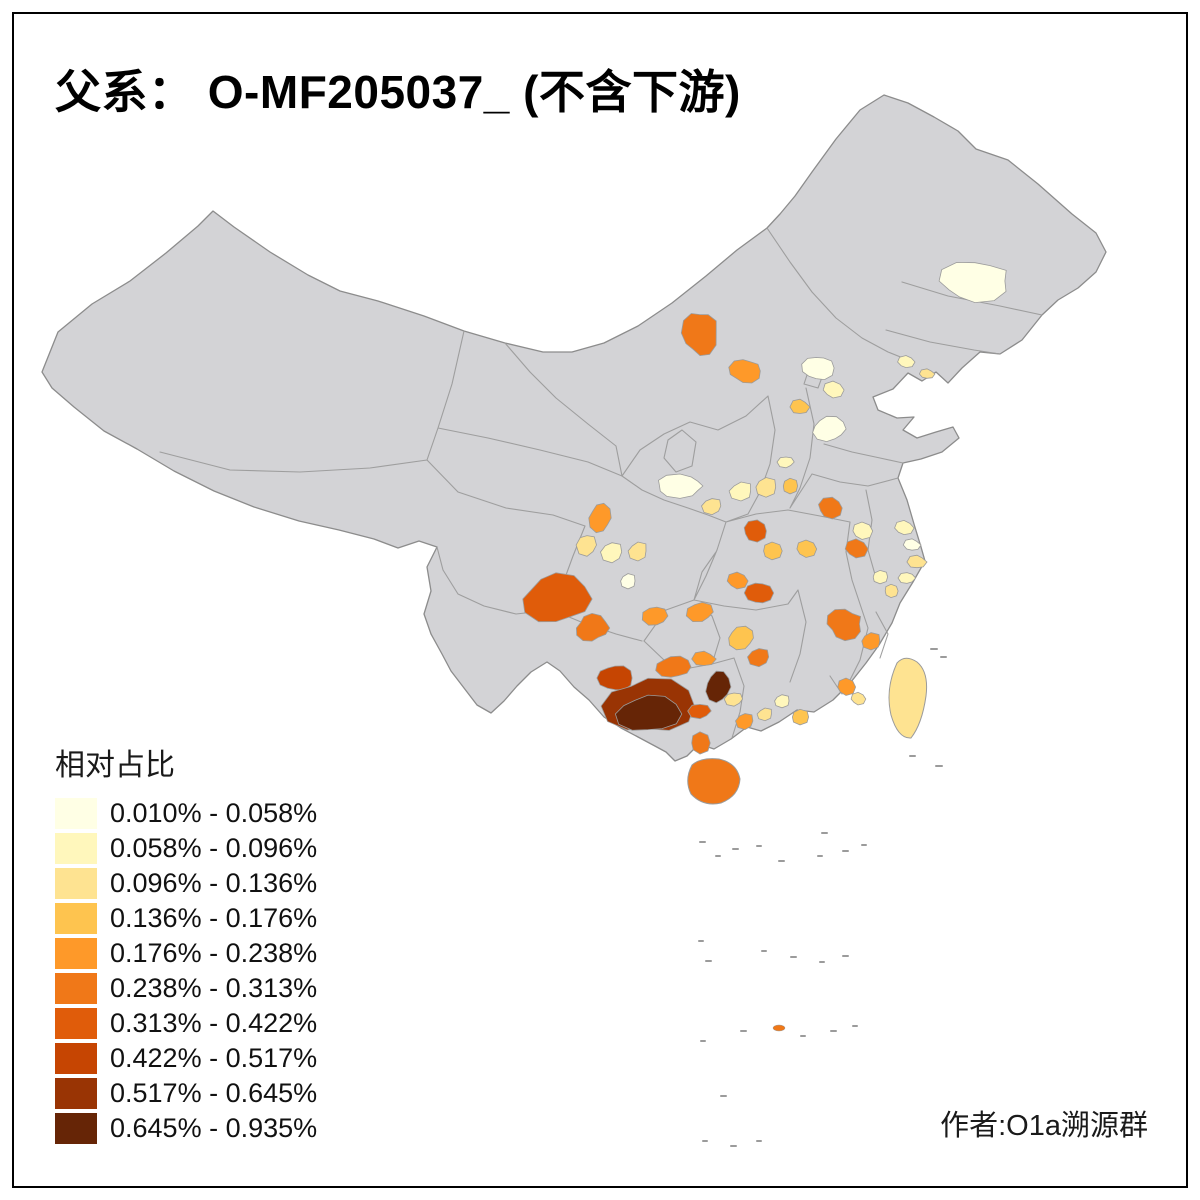 The height and width of the screenshot is (1200, 1200). Describe the element at coordinates (1044, 1126) in the screenshot. I see `author-credit: 作者:O1a溯源群` at that location.